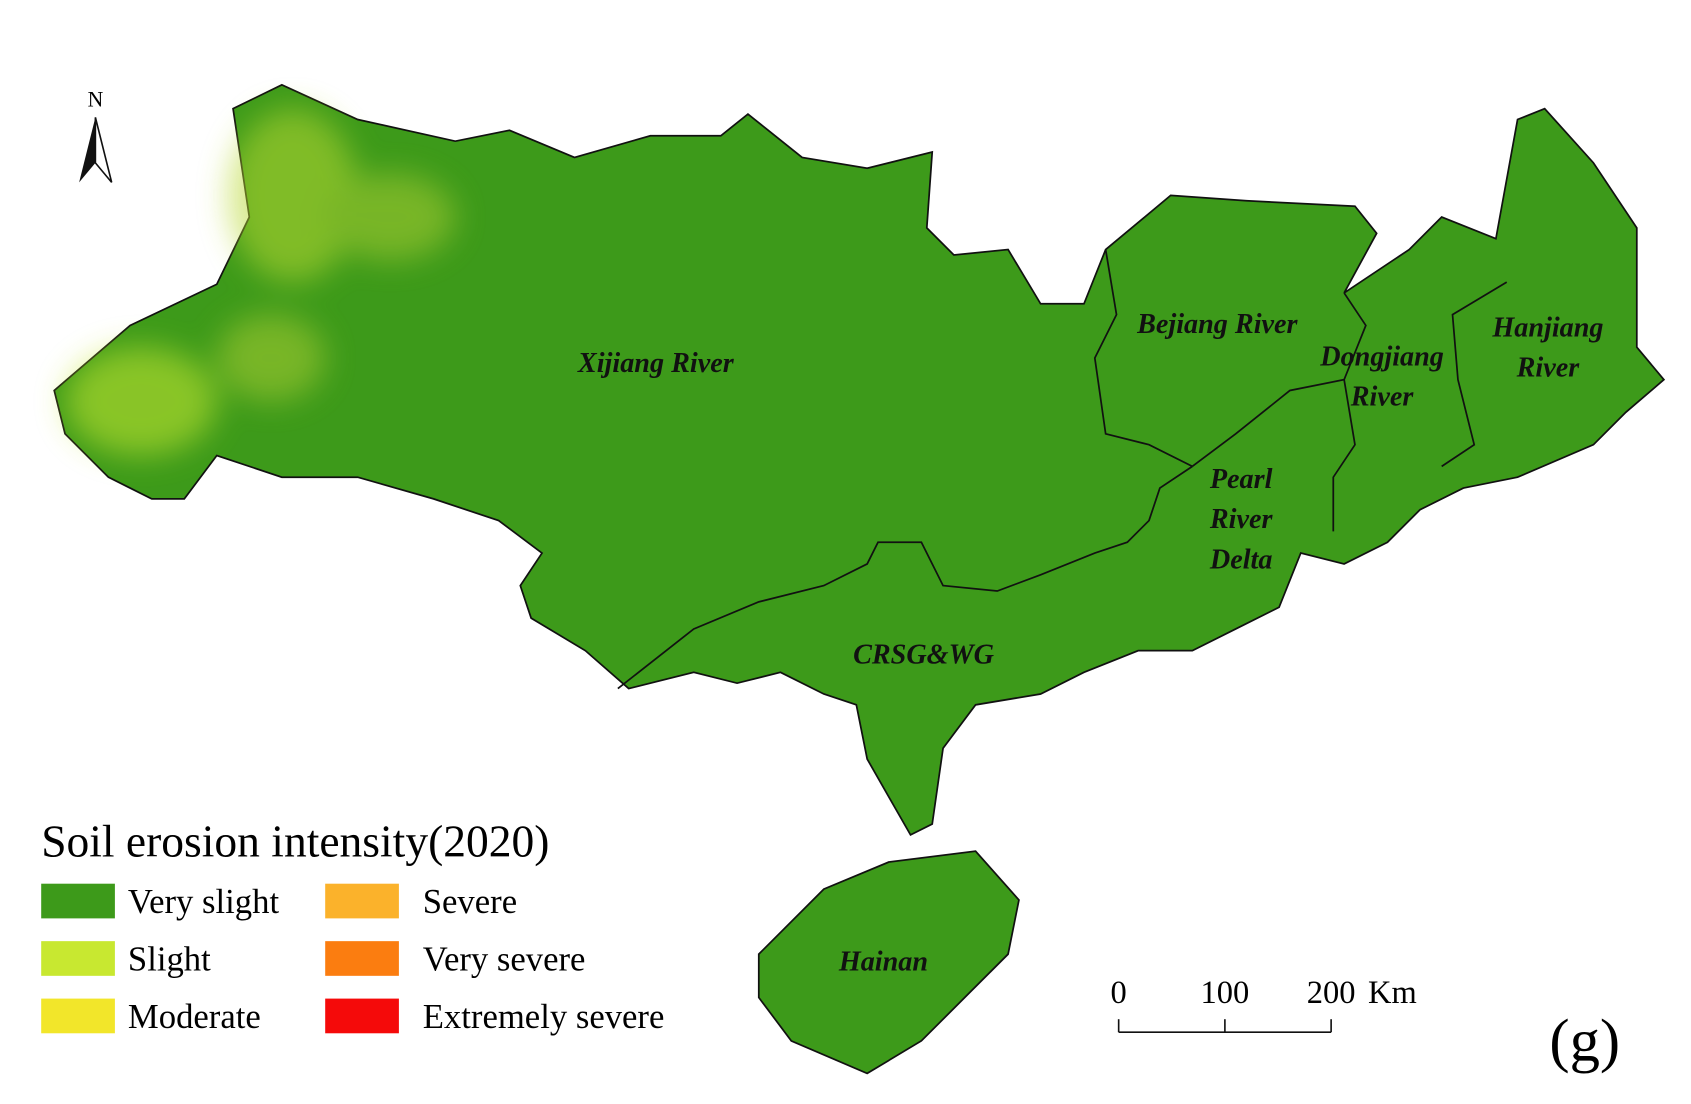 This screenshot has height=1104, width=1691. I want to click on legend-label: Severe, so click(470, 901).